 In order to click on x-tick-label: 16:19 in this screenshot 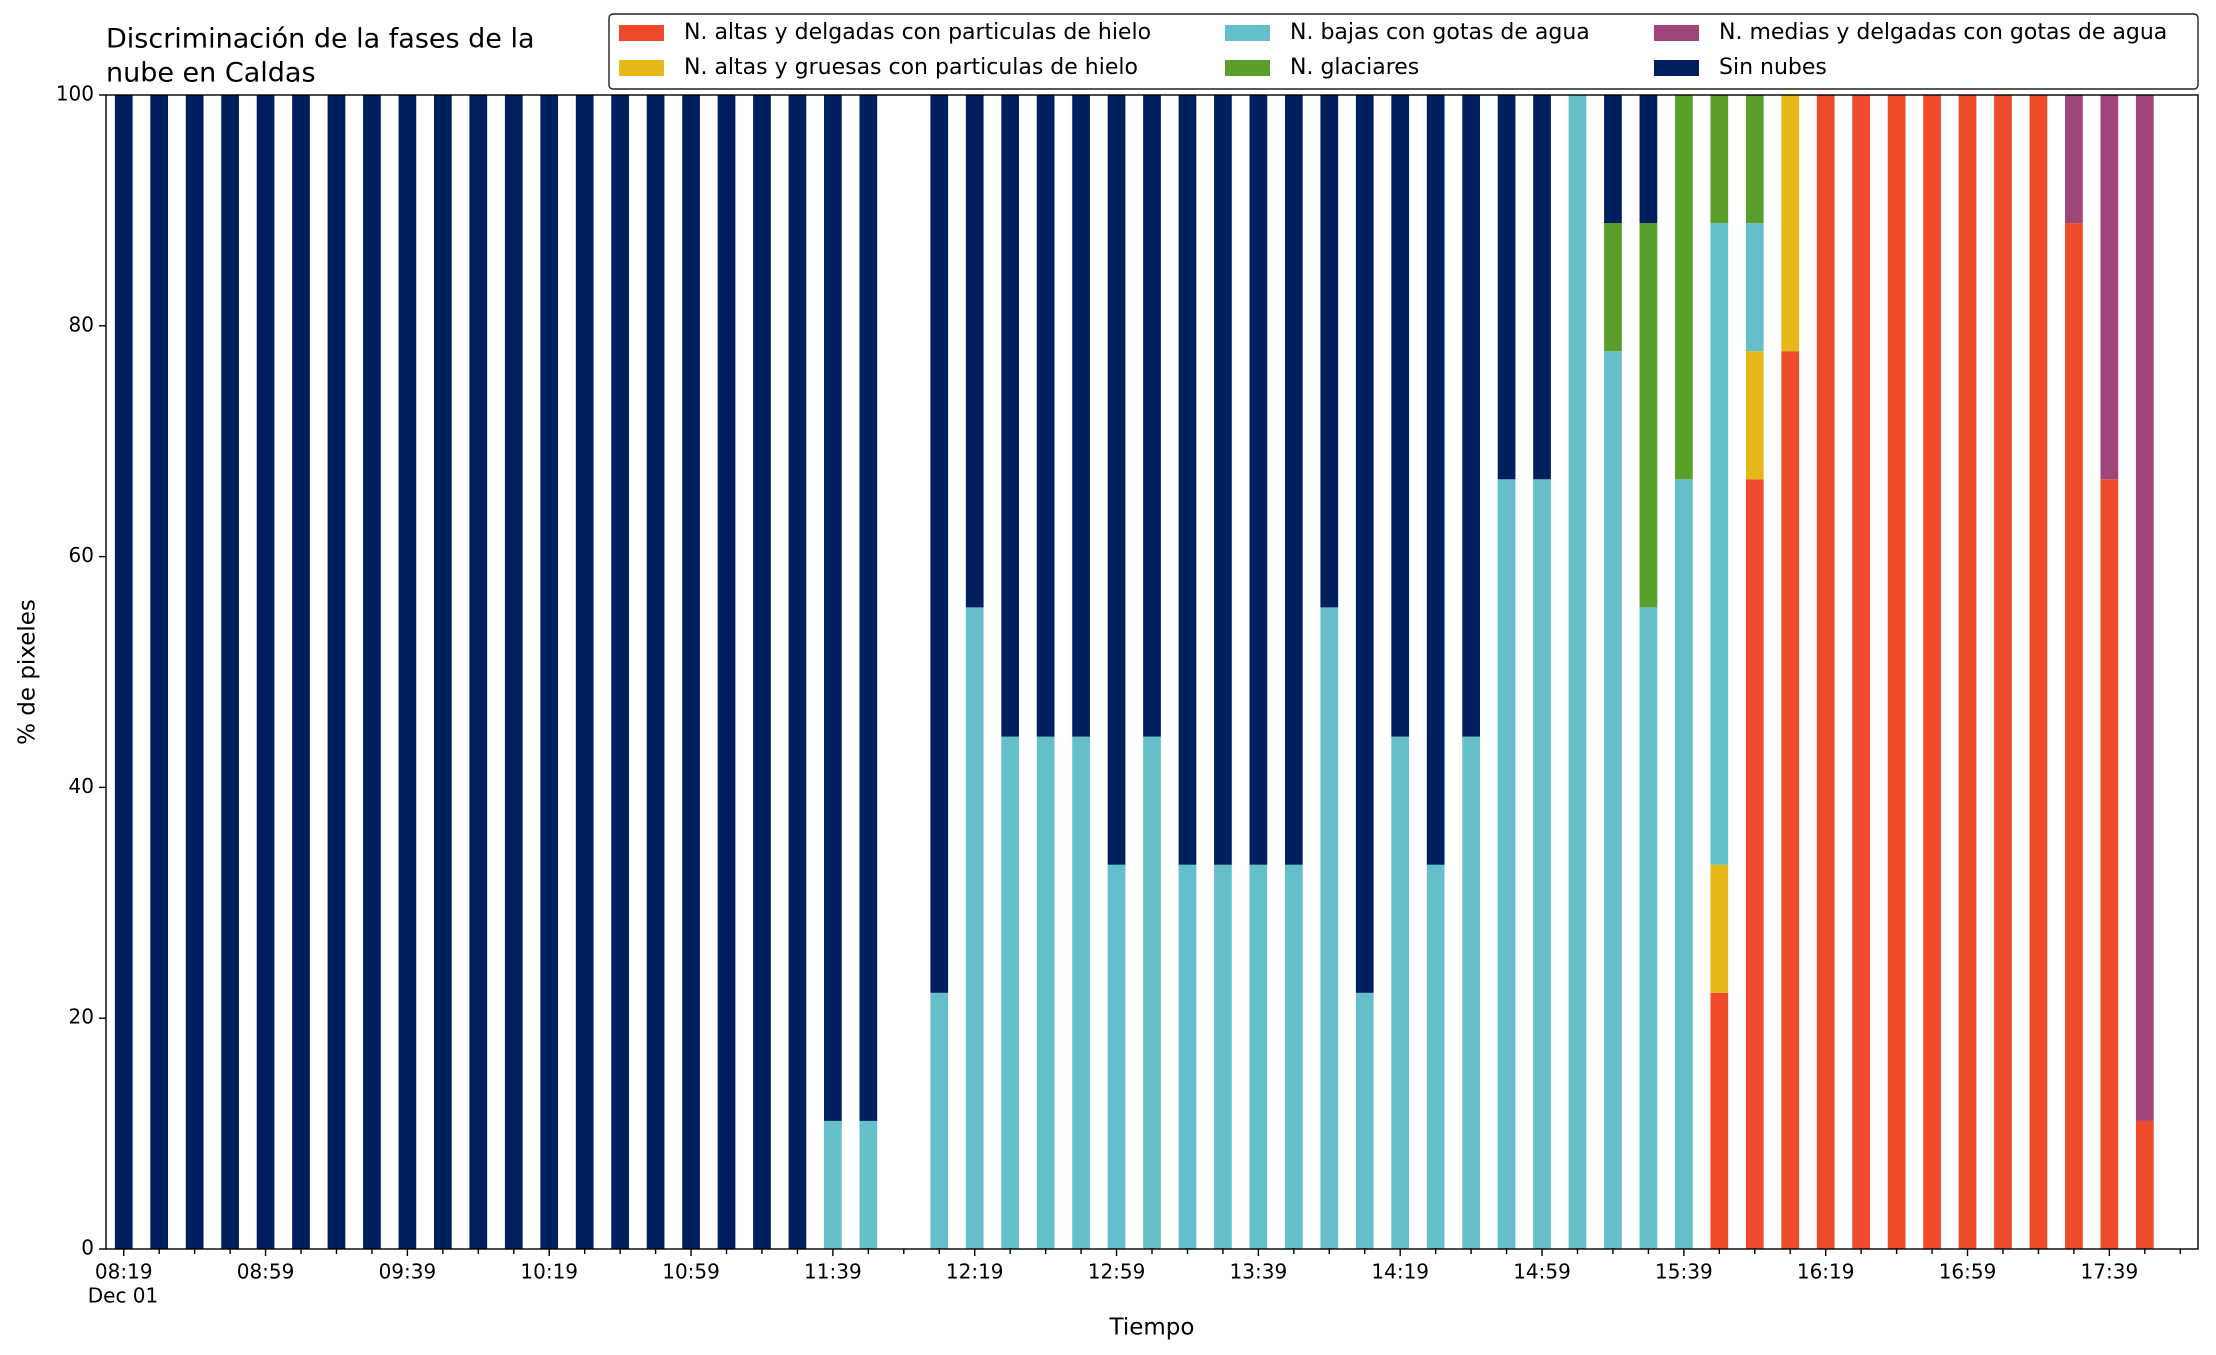, I will do `click(1826, 1272)`.